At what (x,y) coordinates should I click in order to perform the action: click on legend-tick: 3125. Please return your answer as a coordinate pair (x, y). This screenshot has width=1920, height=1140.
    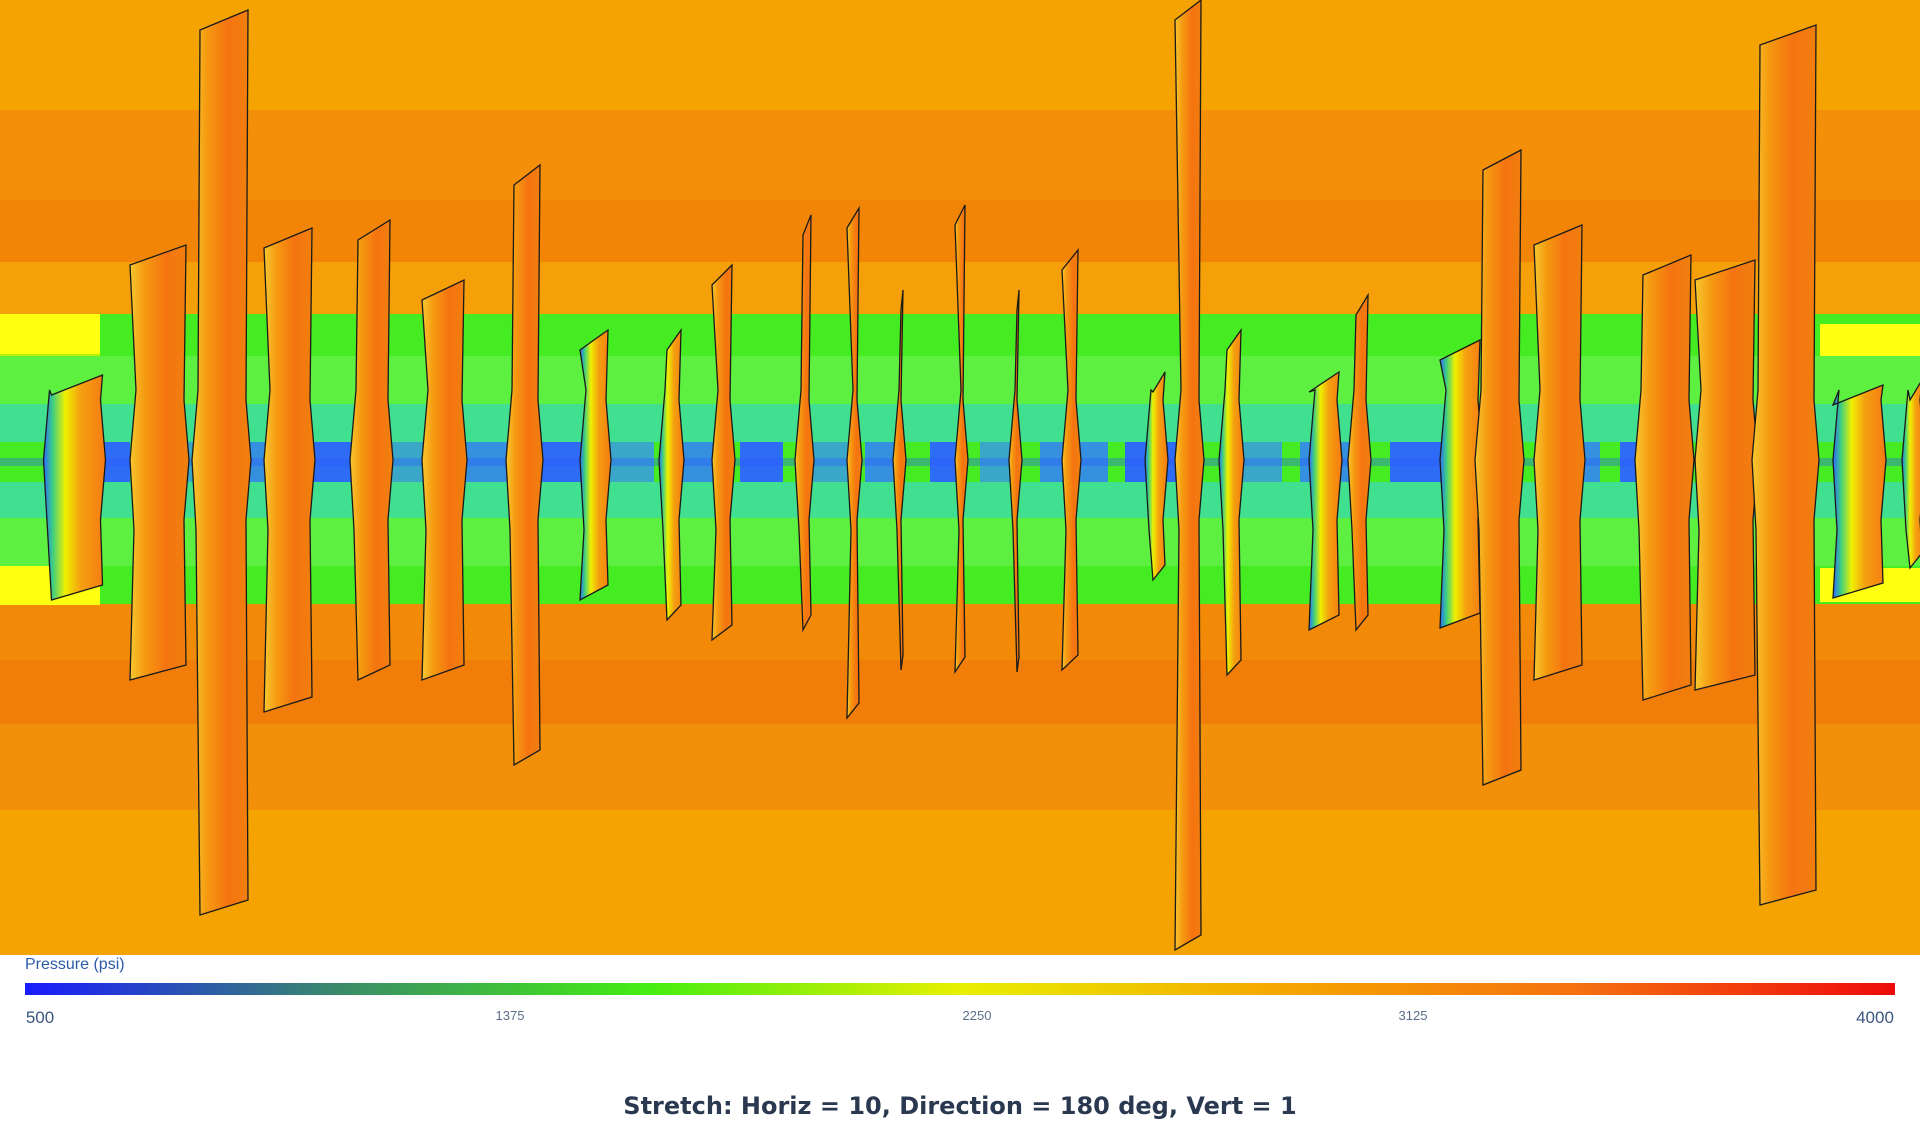
    Looking at the image, I should click on (1413, 1015).